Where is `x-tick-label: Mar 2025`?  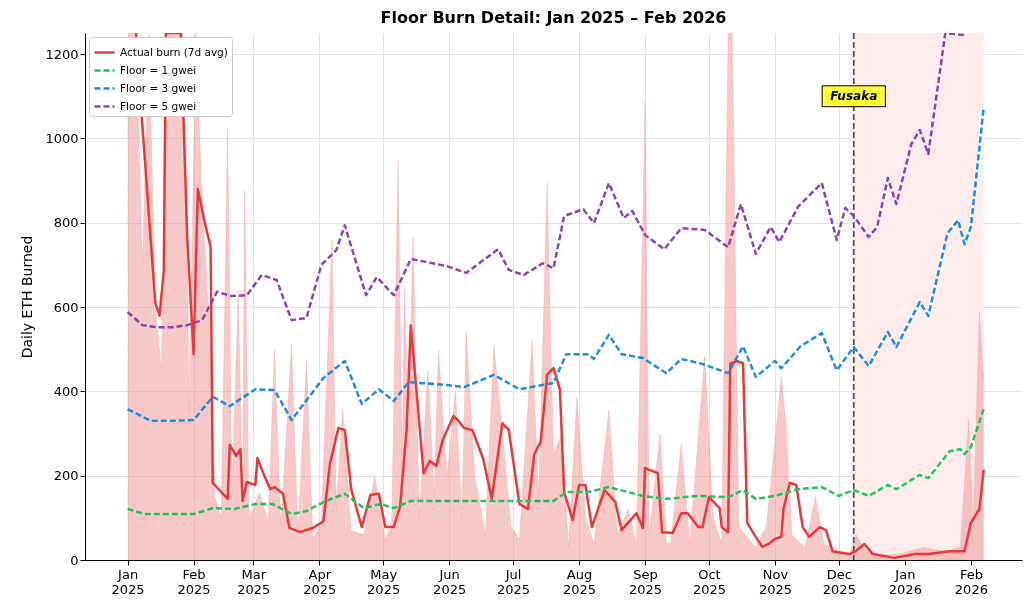 x-tick-label: Mar 2025 is located at coordinates (254, 581).